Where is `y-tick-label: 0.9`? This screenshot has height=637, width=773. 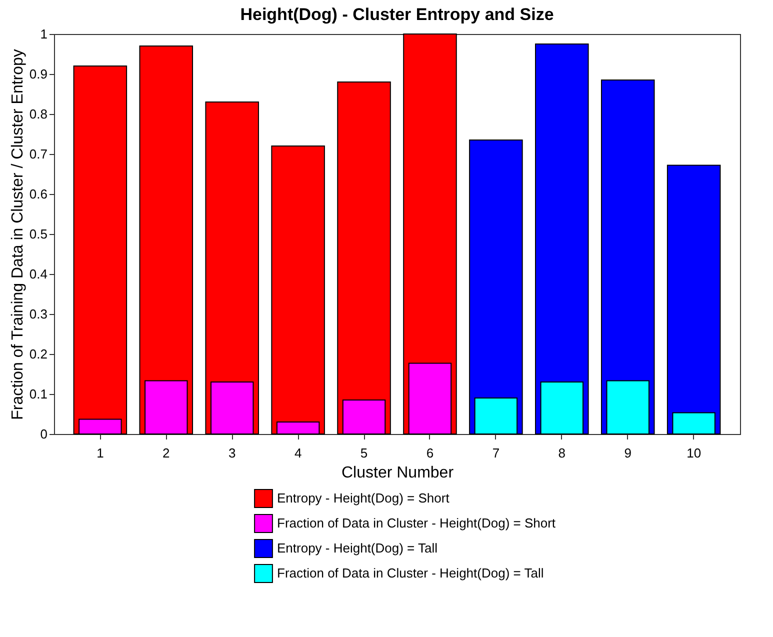
y-tick-label: 0.9 is located at coordinates (38, 74).